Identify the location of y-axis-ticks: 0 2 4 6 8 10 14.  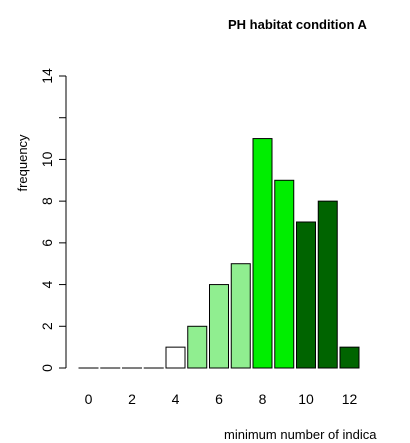
(52, 220).